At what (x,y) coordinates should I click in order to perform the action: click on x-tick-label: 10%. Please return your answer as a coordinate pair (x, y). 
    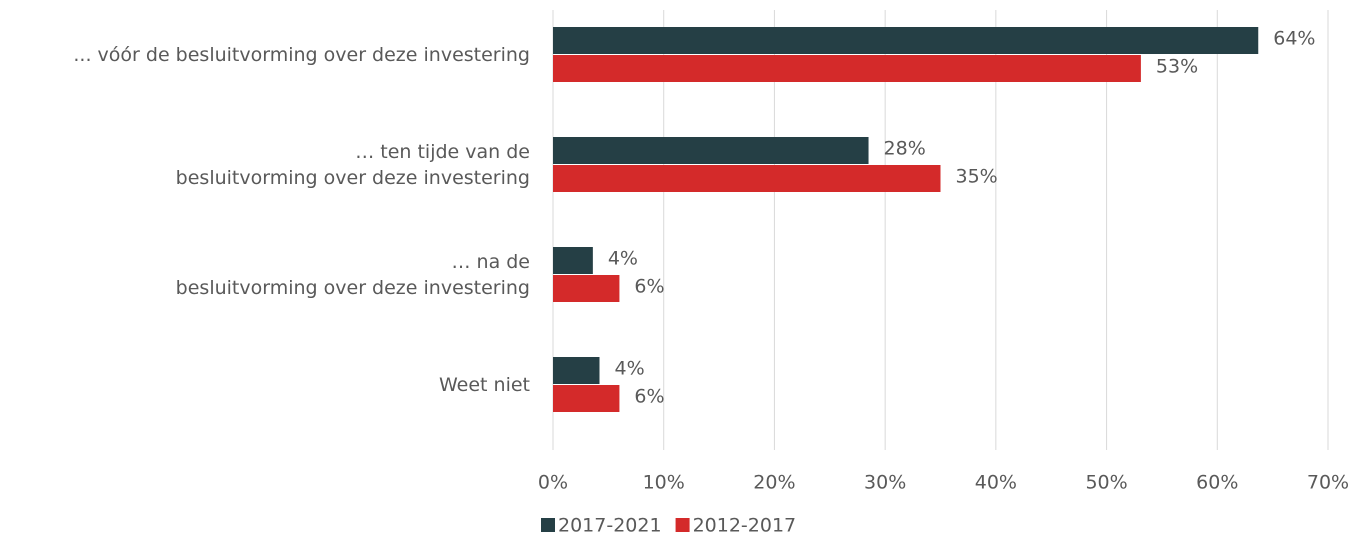
    Looking at the image, I should click on (664, 483).